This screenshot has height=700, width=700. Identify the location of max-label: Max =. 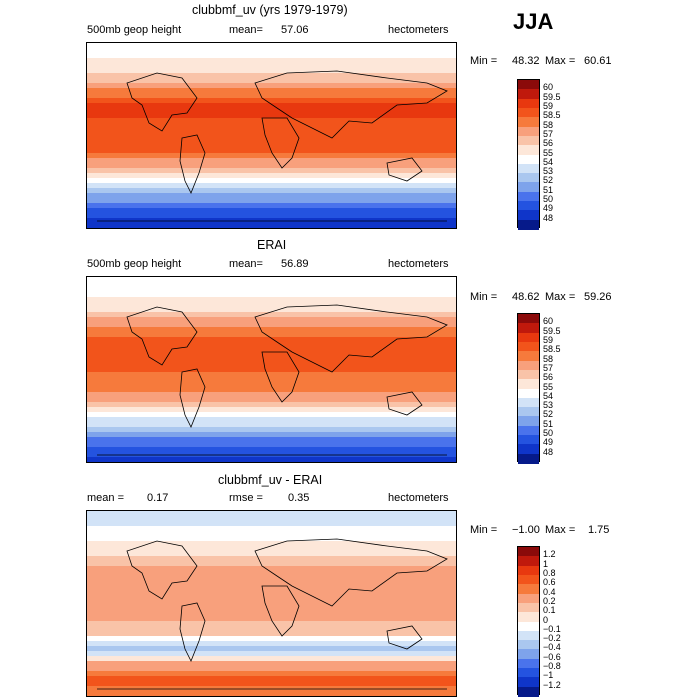
(560, 297).